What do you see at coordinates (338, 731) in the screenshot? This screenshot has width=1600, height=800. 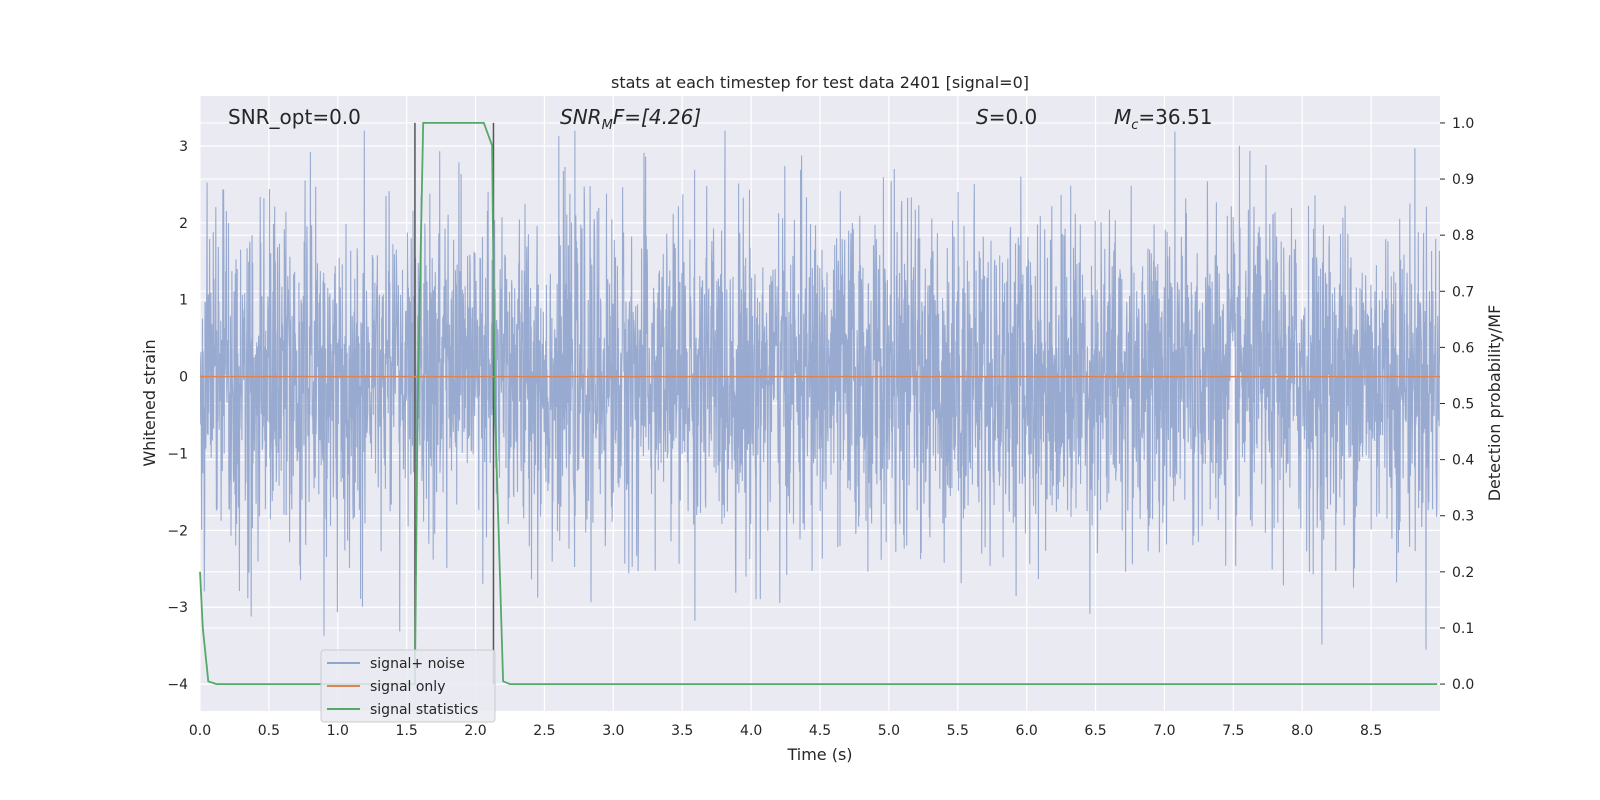 I see `x-tick-label: 1.0` at bounding box center [338, 731].